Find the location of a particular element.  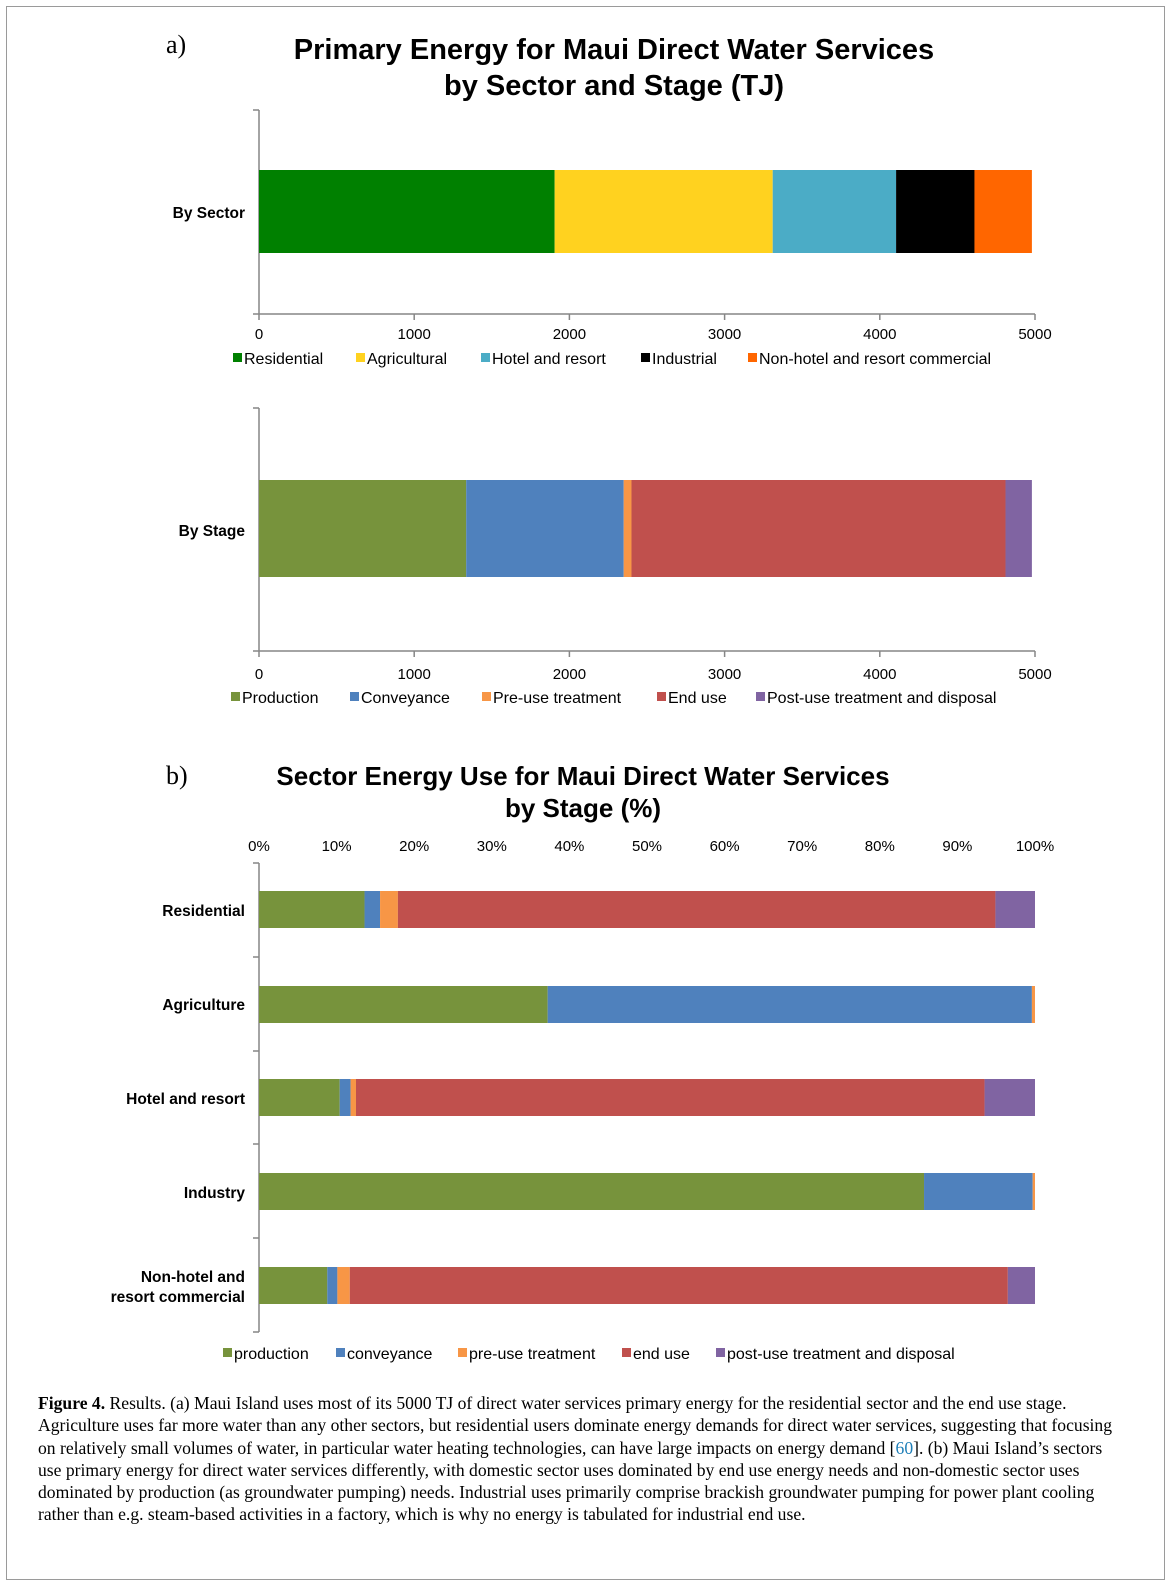

category-label-non-hotel-and-resort-commercial-line-2: resort commercial is located at coordinates (178, 1297).